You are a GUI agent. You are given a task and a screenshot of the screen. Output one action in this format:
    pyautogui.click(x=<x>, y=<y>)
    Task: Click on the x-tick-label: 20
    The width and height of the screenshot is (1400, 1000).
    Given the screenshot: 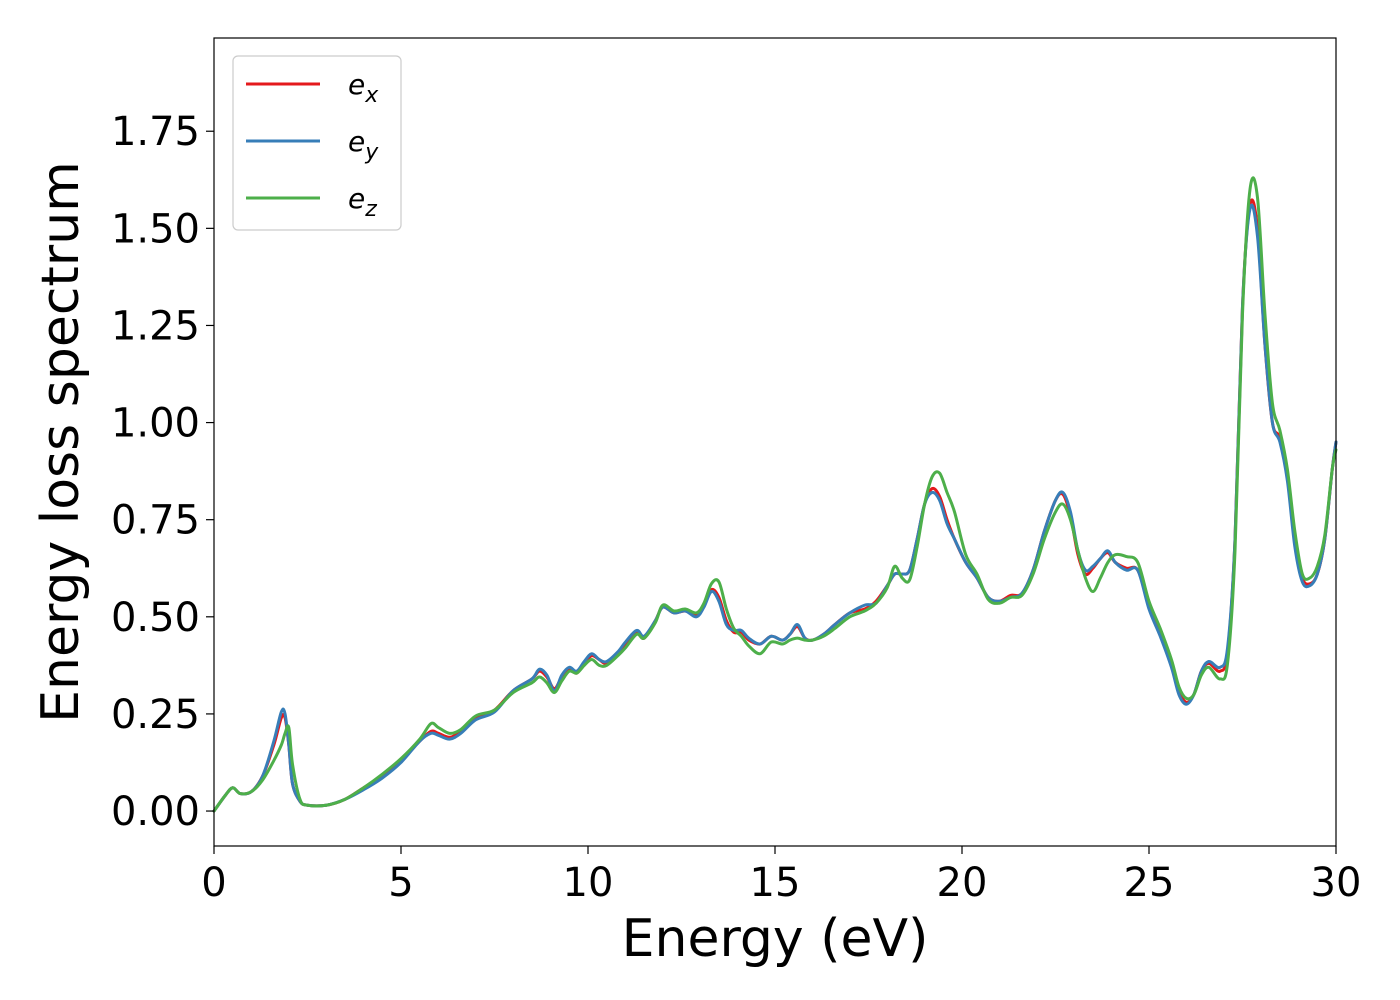 What is the action you would take?
    pyautogui.click(x=962, y=883)
    